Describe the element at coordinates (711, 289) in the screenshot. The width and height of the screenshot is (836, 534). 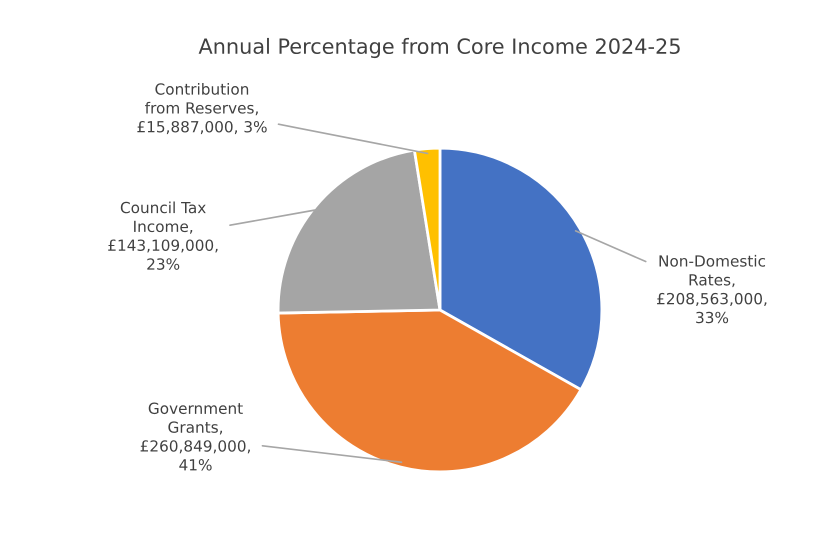
I see `slice-label: Non-Domestic Rates, £208,563,000, 33%` at that location.